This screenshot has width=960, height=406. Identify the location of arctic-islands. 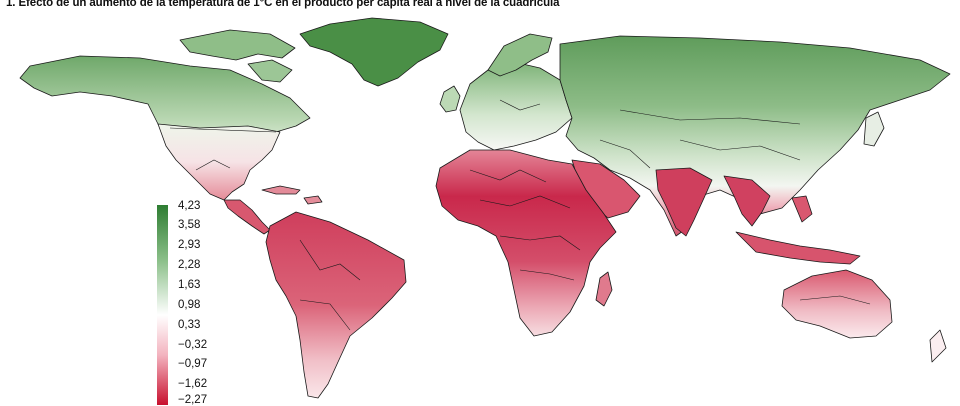
(237, 45).